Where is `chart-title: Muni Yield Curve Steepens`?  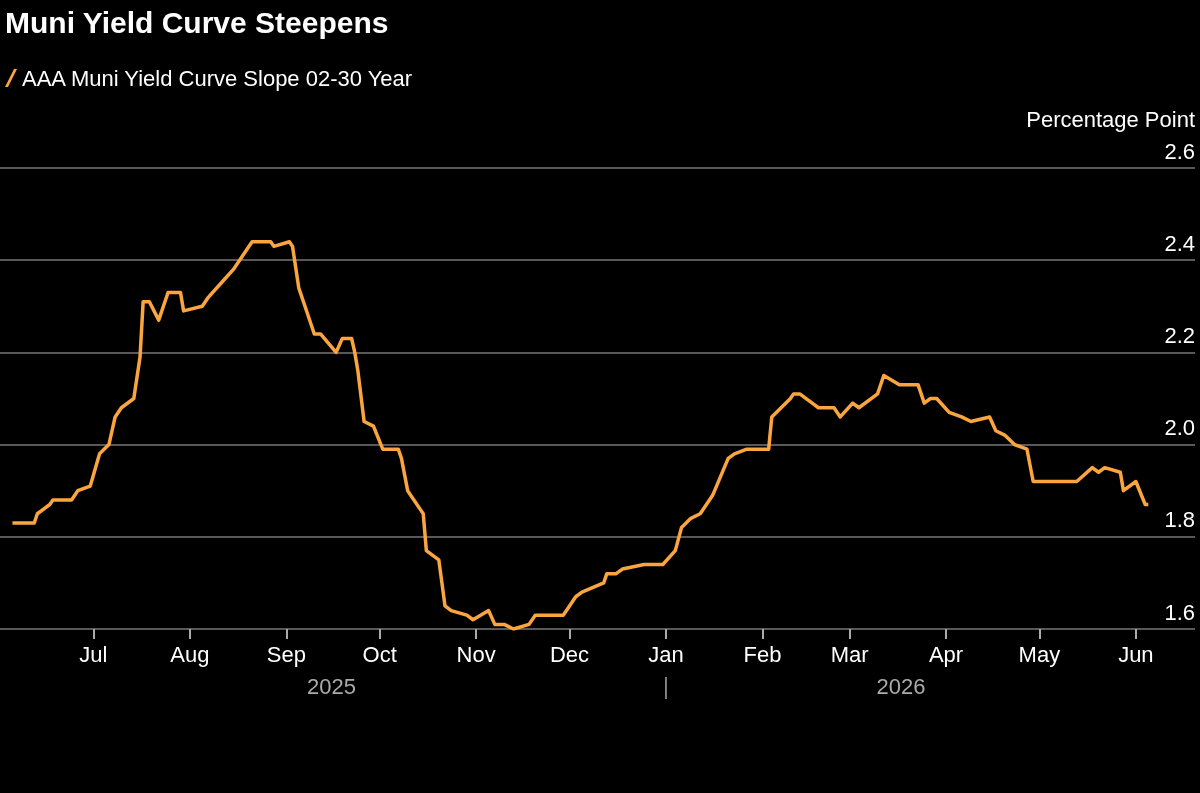 chart-title: Muni Yield Curve Steepens is located at coordinates (197, 22).